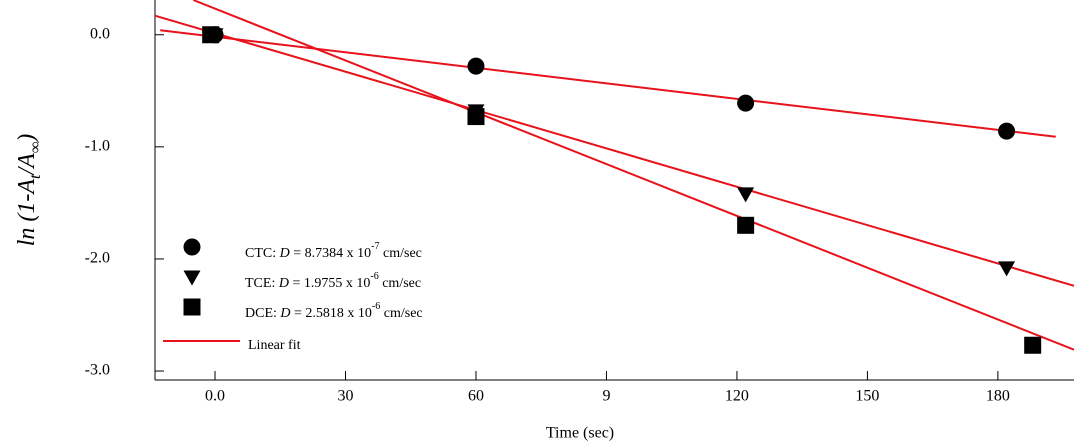  I want to click on y-tick-label: -2.0, so click(97, 258).